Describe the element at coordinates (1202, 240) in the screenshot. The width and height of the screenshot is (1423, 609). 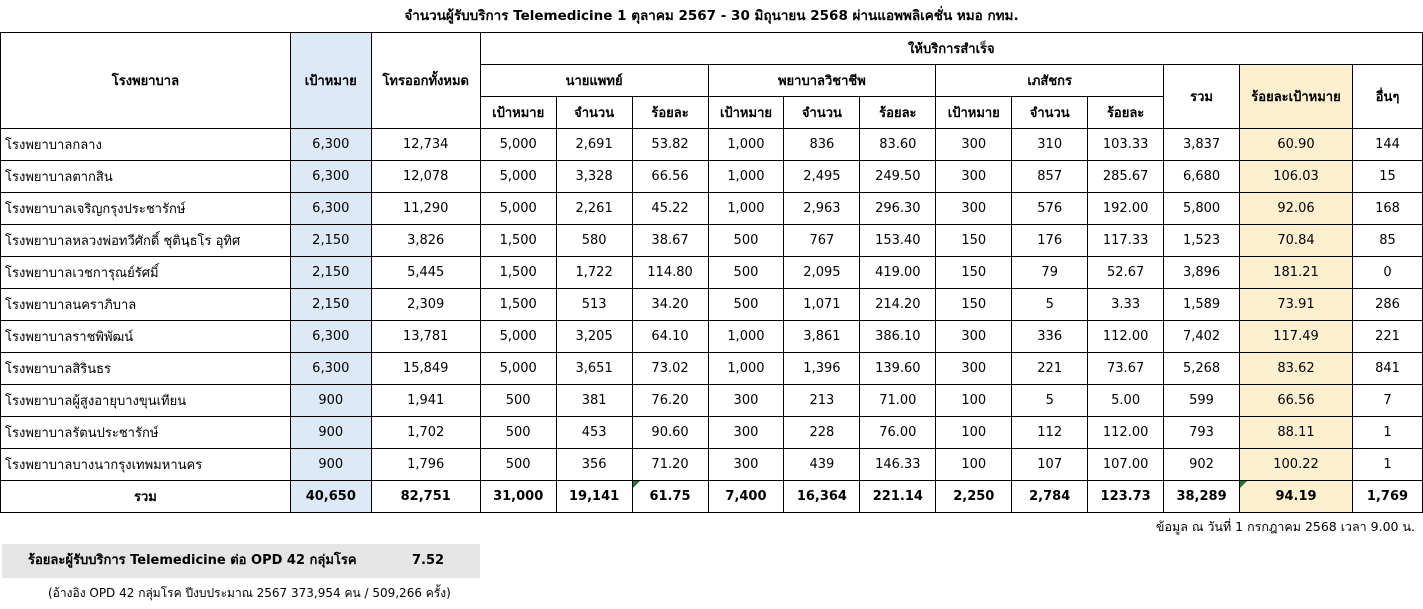
I see `cell-sum: 1,523` at that location.